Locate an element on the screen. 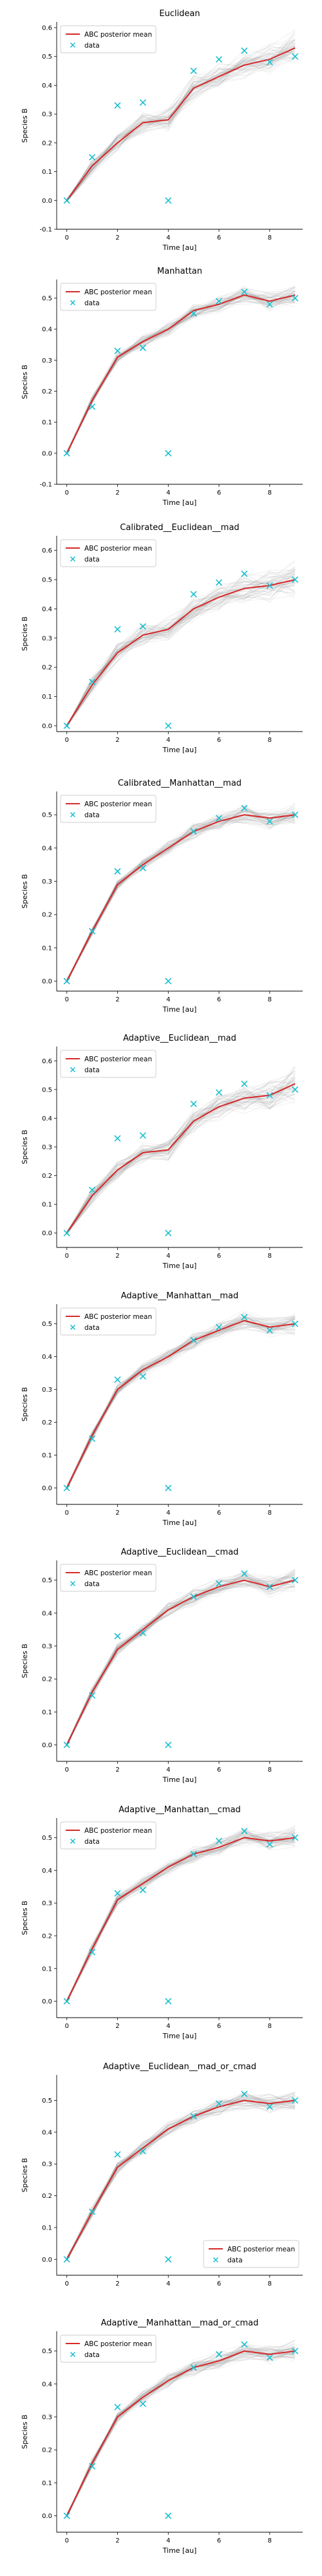  y-tick-label: 0.4 is located at coordinates (47, 2132).